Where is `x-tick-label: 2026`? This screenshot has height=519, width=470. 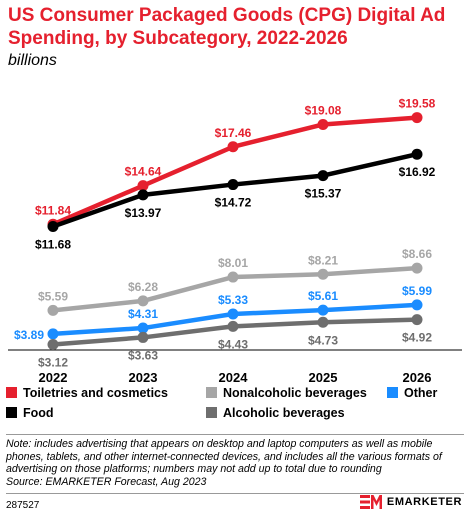
x-tick-label: 2026 is located at coordinates (417, 377).